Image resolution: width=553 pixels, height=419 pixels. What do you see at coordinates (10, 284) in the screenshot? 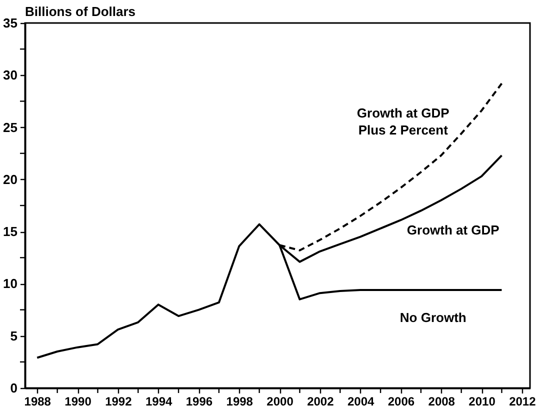
I see `y-tick-label: 10` at bounding box center [10, 284].